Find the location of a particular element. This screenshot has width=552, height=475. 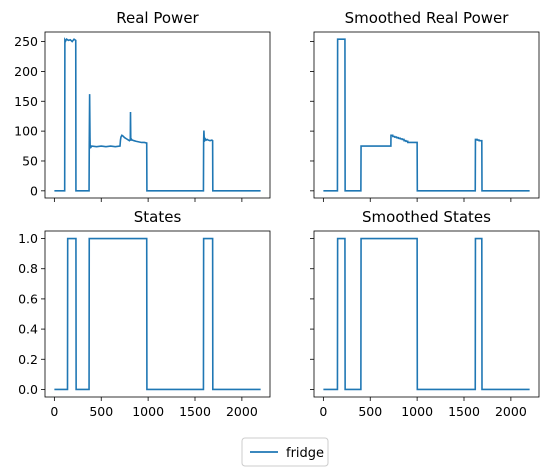

smoothed-states-x-tick-label: 1000 is located at coordinates (417, 411).